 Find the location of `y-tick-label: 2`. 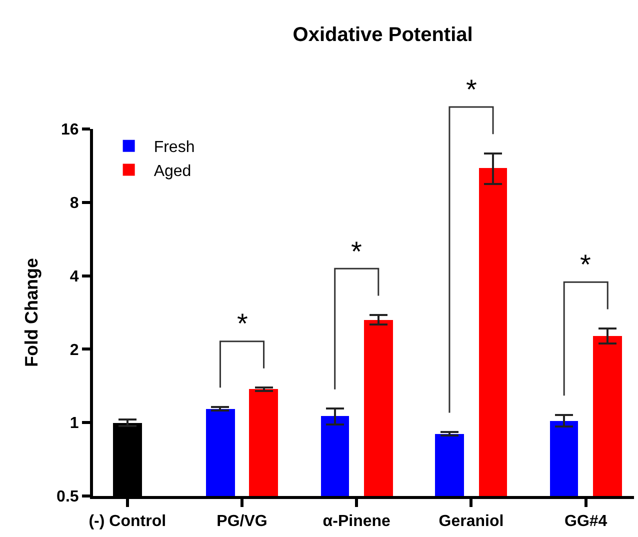

y-tick-label: 2 is located at coordinates (74, 350).